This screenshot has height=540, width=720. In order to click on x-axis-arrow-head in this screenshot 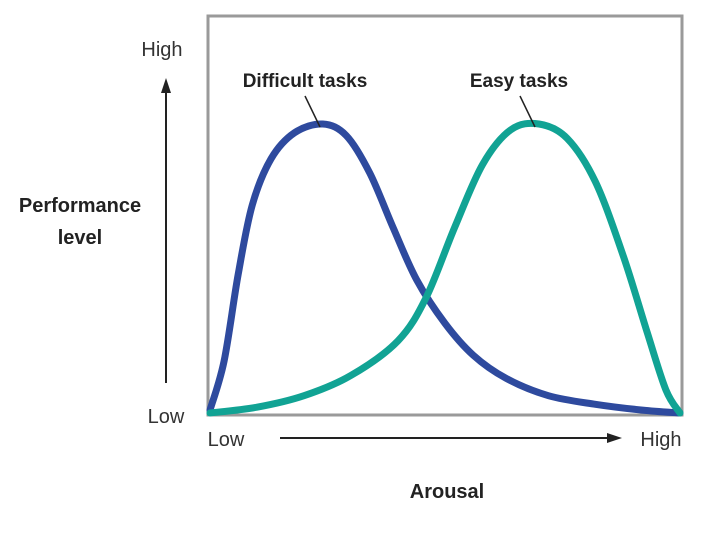, I will do `click(614, 438)`.